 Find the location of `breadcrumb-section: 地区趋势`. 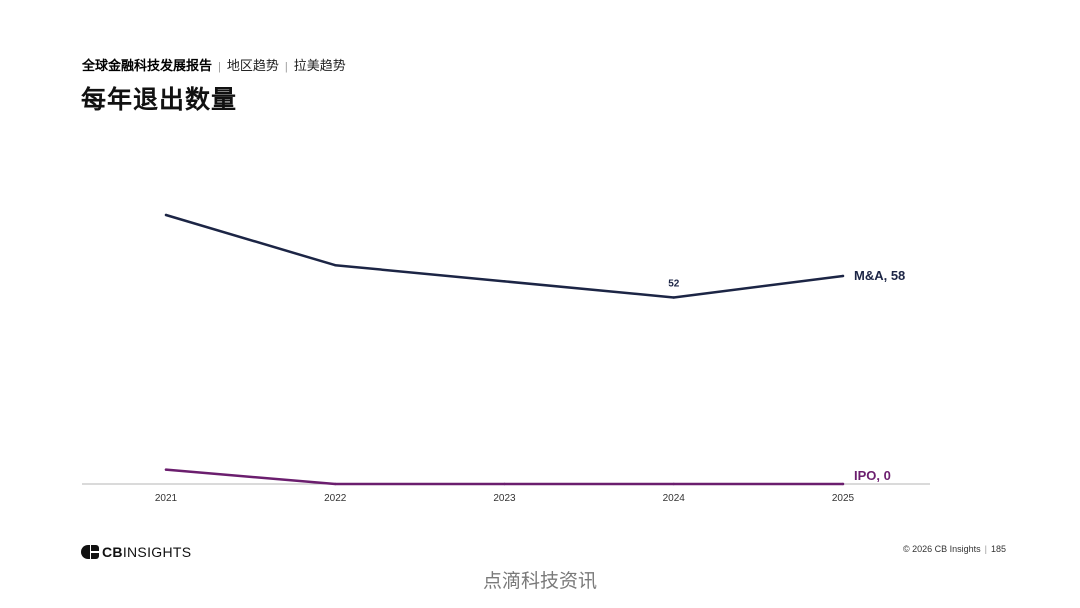

breadcrumb-section: 地区趋势 is located at coordinates (252, 65).